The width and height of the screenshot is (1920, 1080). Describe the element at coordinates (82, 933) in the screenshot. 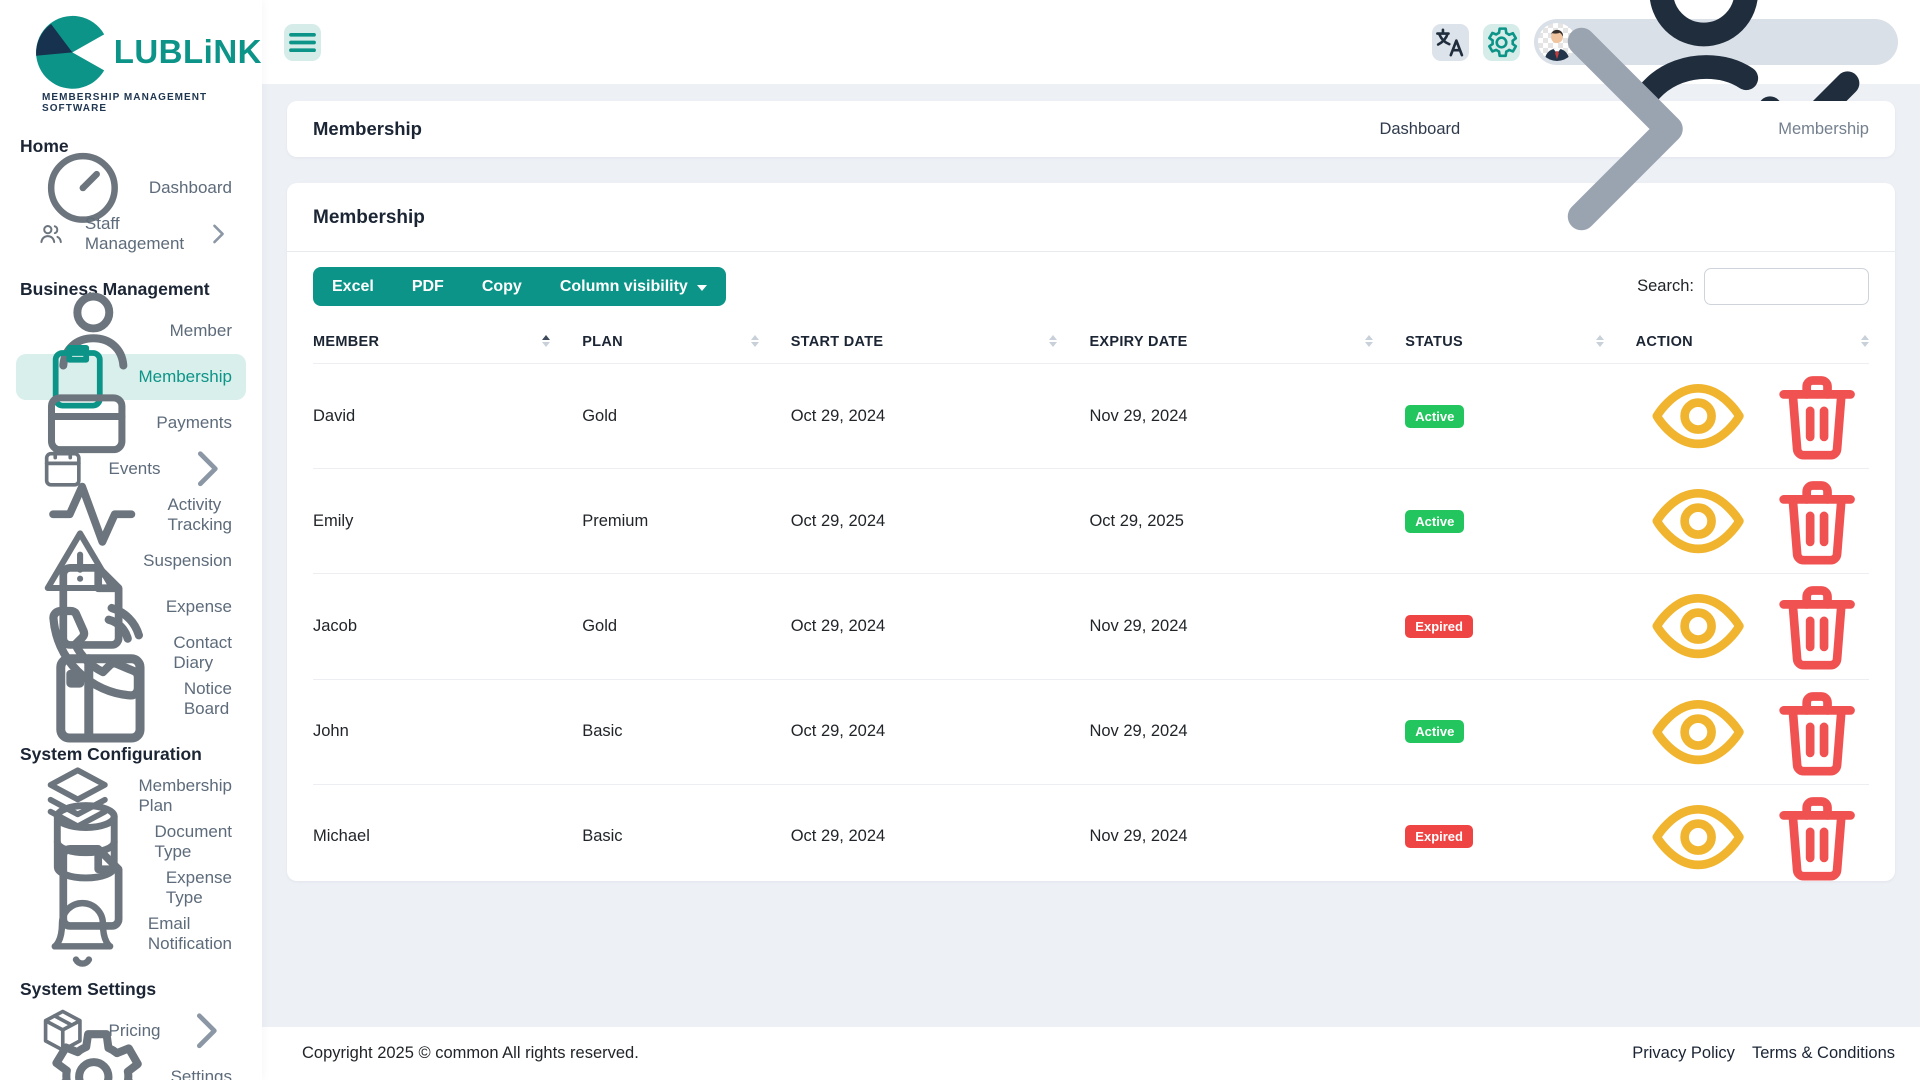

I see `email-notification-icon` at that location.